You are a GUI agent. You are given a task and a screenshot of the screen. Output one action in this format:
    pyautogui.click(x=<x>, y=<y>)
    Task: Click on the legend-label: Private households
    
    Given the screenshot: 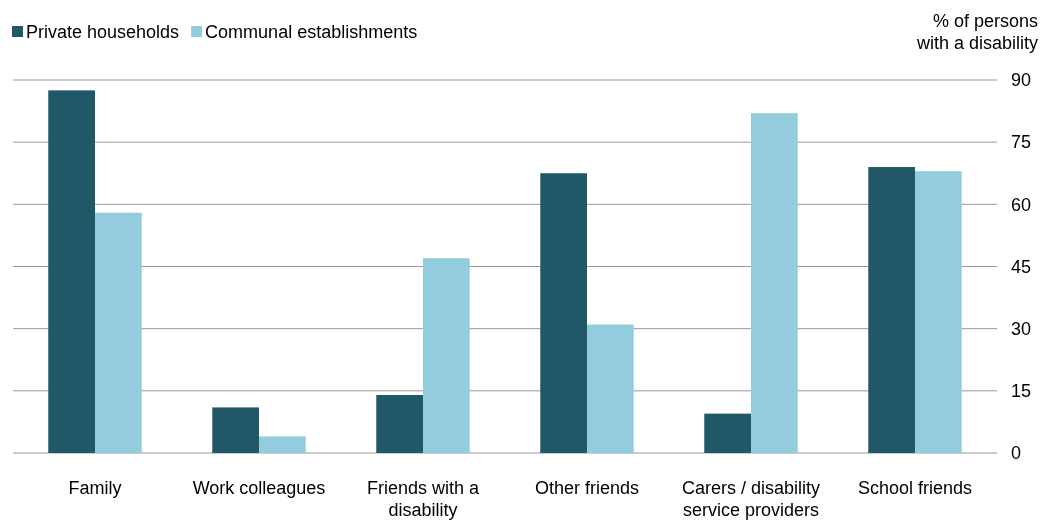 What is the action you would take?
    pyautogui.click(x=103, y=32)
    